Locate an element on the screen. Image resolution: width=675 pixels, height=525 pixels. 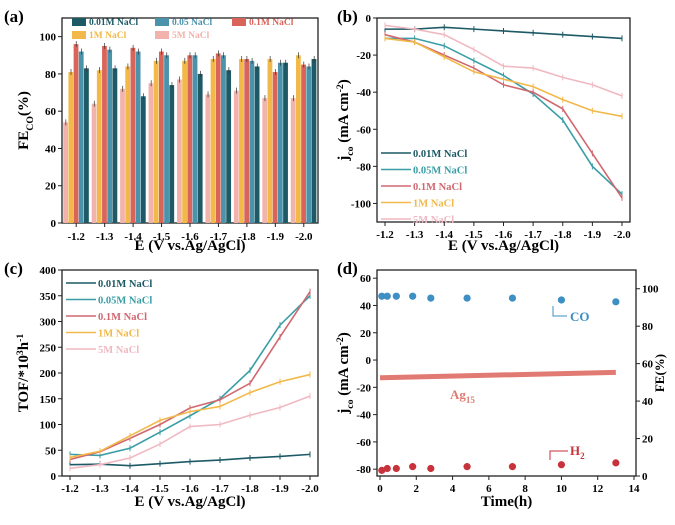
panel-label: (d) is located at coordinates (347, 268).